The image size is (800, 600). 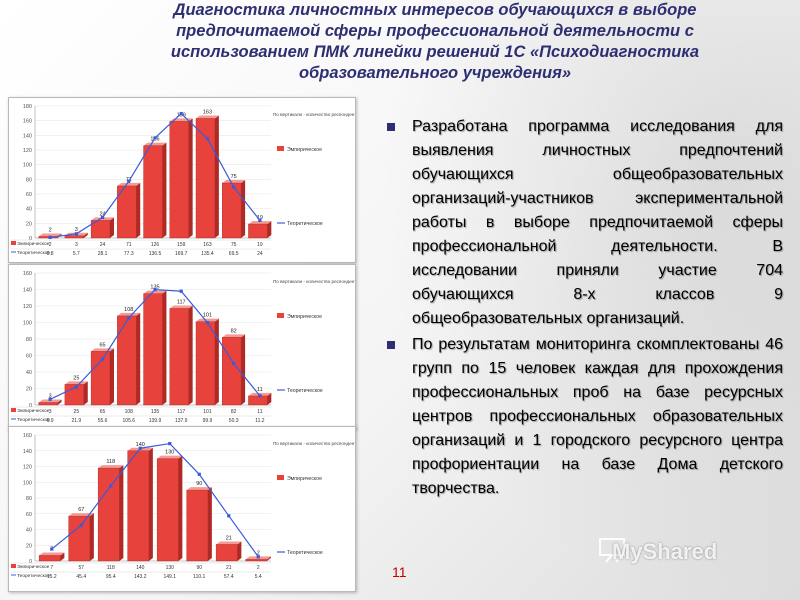 I want to click on table-cell-empirical: 140, so click(x=140, y=568).